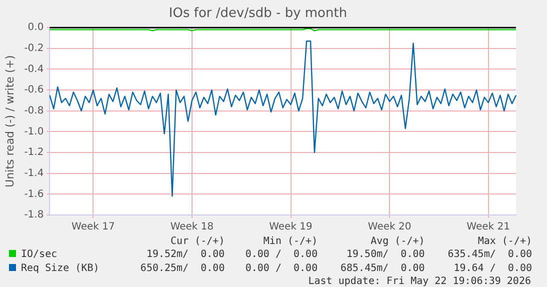 This screenshot has width=547, height=287. What do you see at coordinates (9, 121) in the screenshot?
I see `y-axis-title: Units read (-) / write (+)` at bounding box center [9, 121].